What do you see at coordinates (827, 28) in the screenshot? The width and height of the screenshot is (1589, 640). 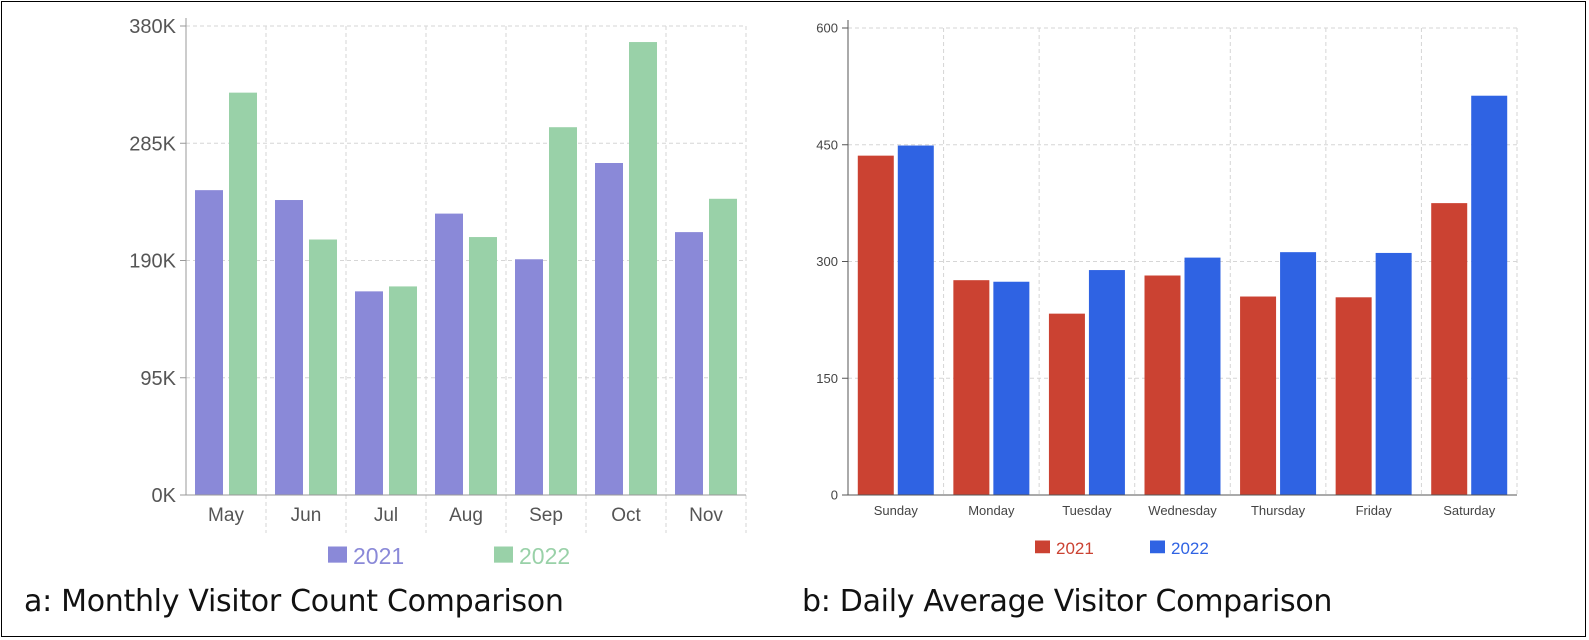 I see `y-tick-label: 600` at bounding box center [827, 28].